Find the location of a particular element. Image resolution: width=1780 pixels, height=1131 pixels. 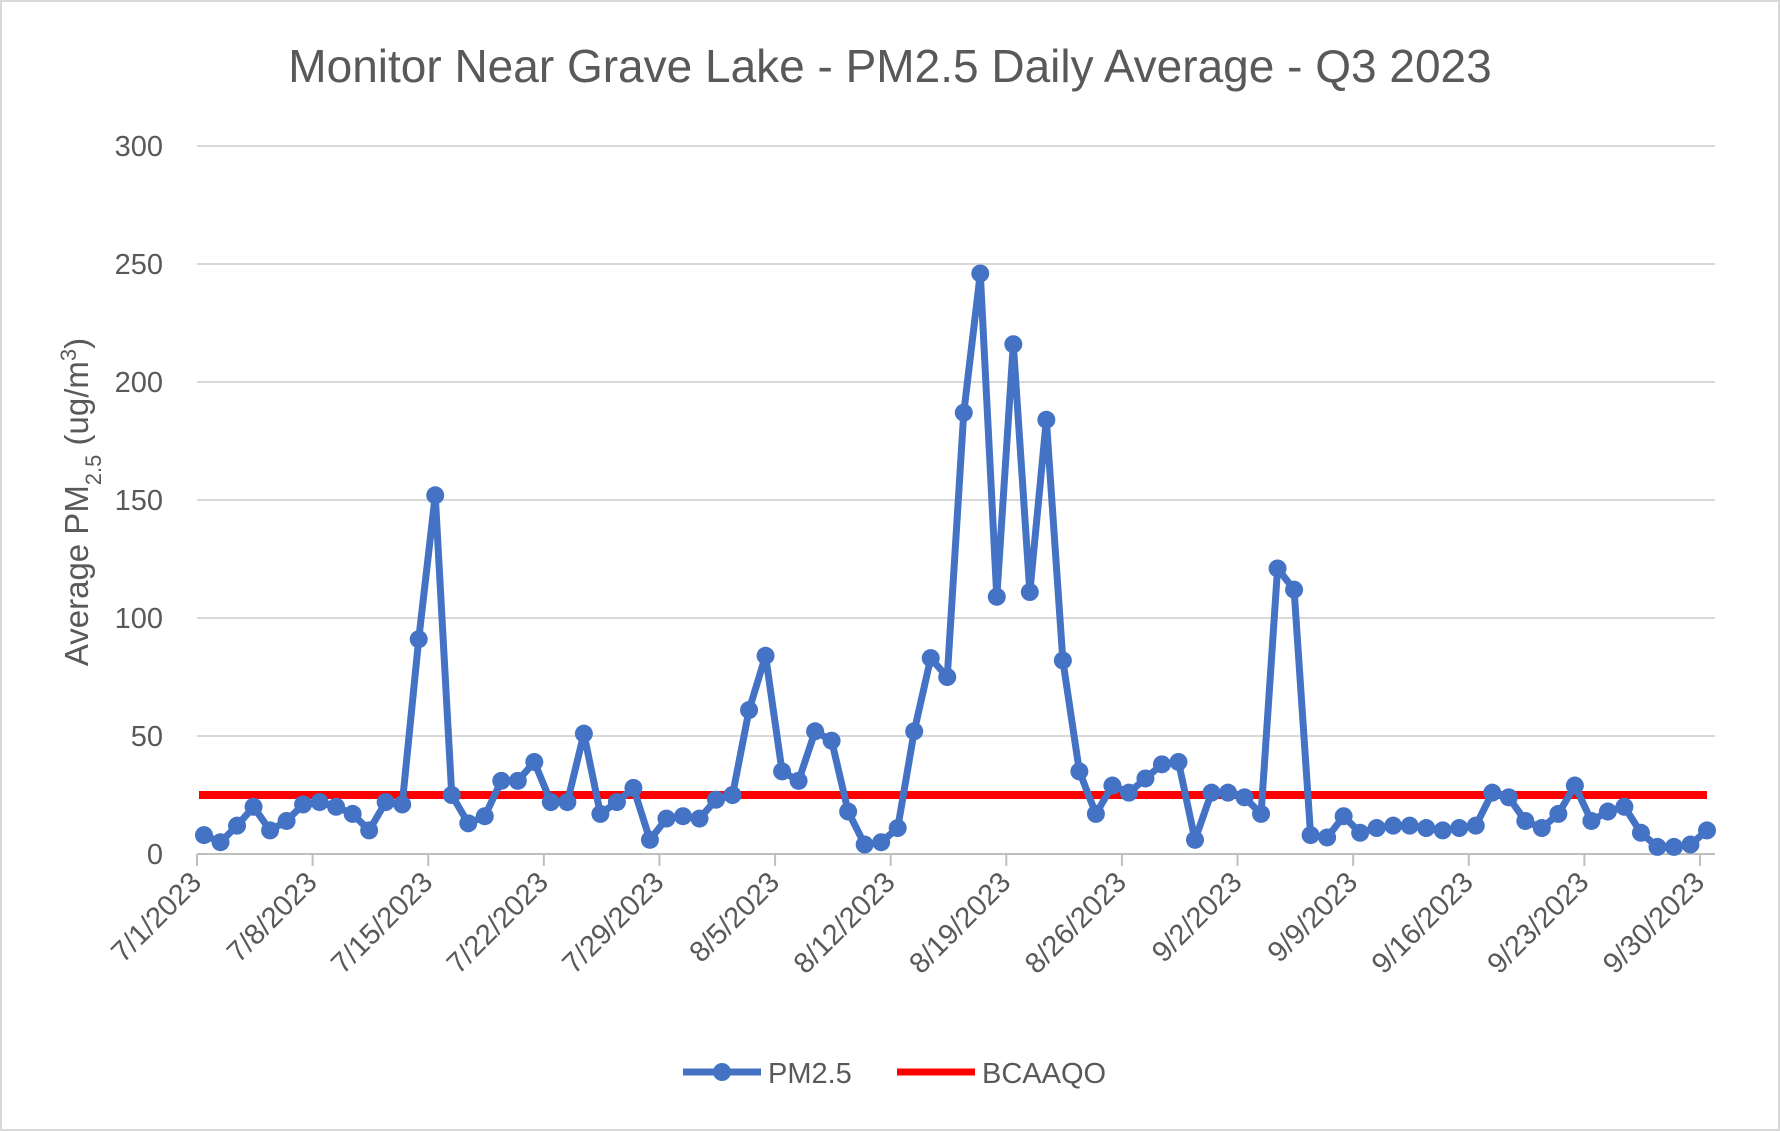

x-tick-label: 7/8/2023 is located at coordinates (272, 917).